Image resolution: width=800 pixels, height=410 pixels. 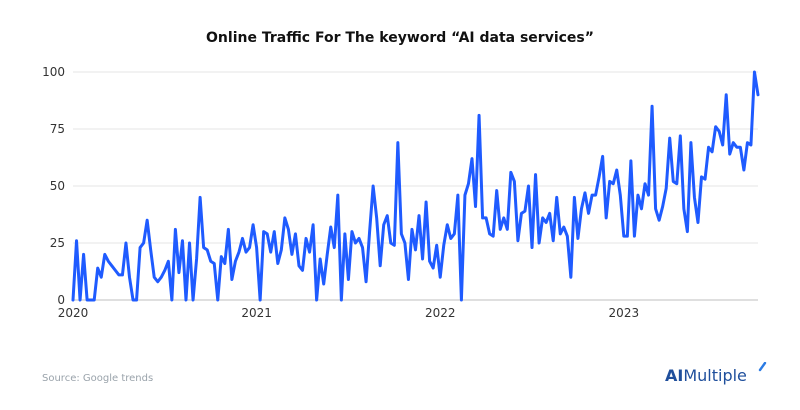 I want to click on brand-multiple-text: Multiple, so click(x=715, y=375).